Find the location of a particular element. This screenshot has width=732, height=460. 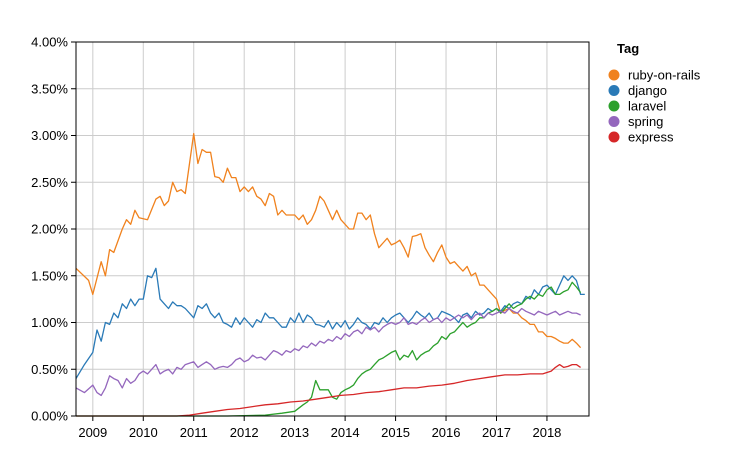

legend-label-spring: spring is located at coordinates (645, 121).